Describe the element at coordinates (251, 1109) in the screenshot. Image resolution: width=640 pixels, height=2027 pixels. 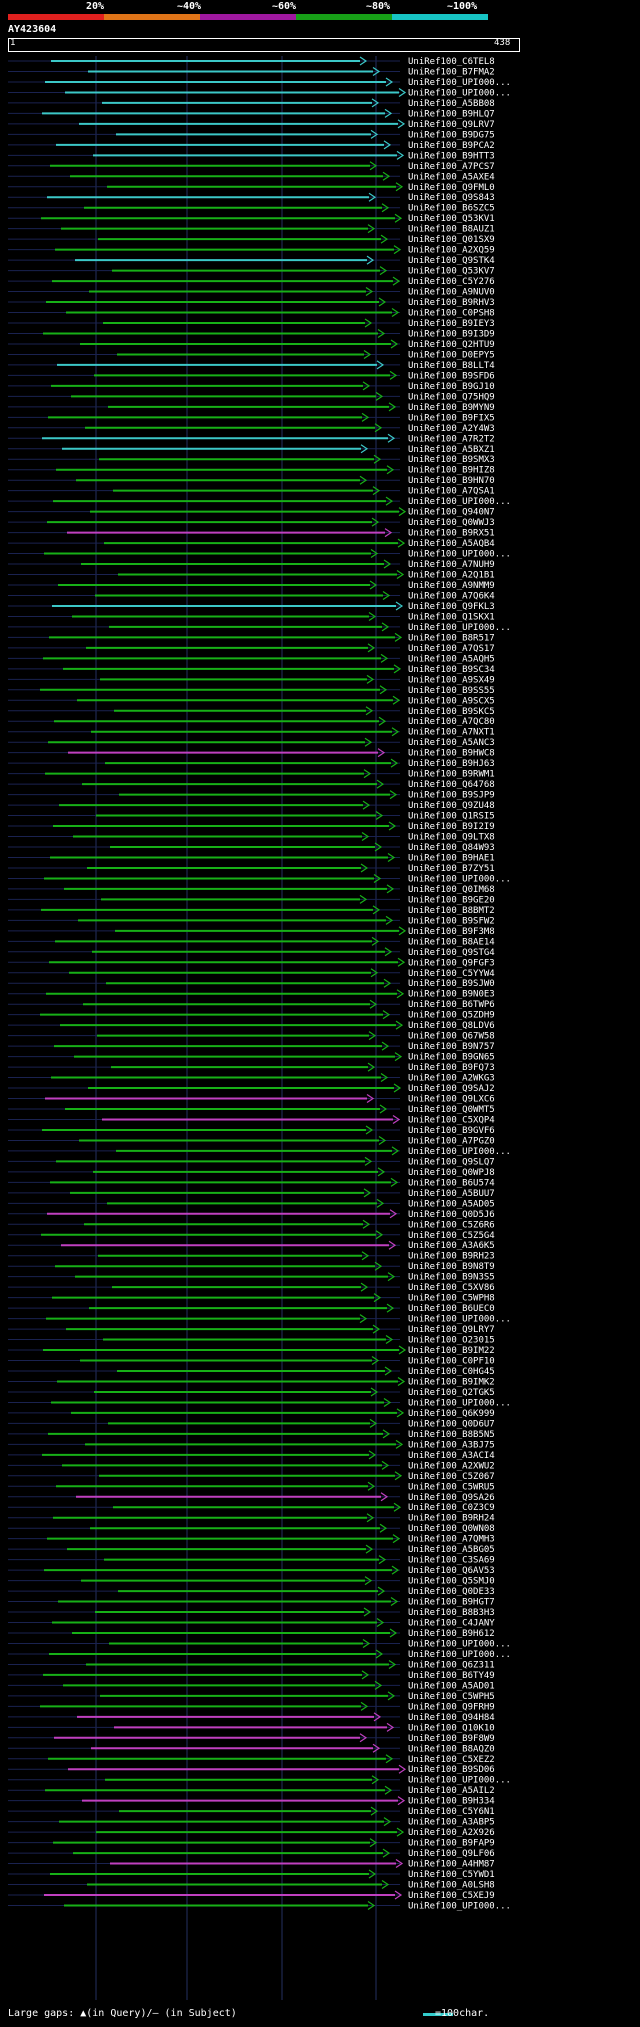
I see `hit-row: UniRef100_Q0WMT5` at that location.